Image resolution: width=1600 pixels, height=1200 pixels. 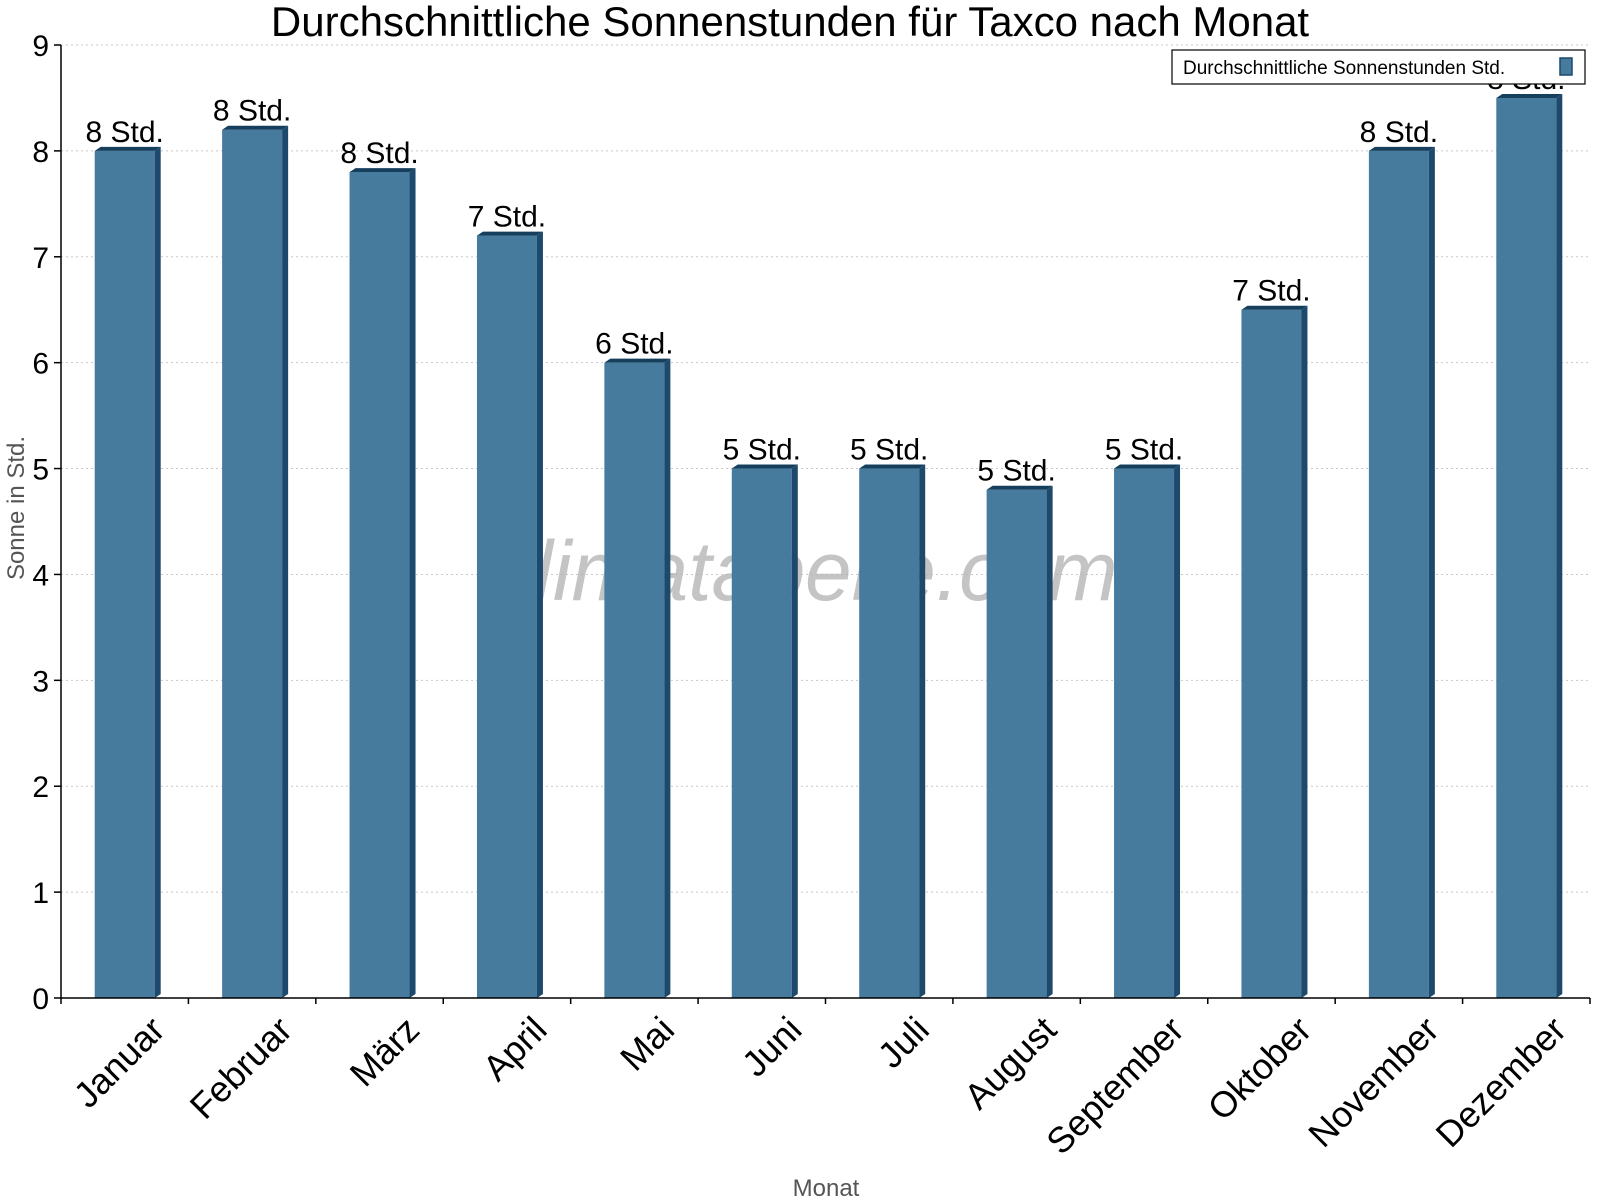 I want to click on legend: Durchschnittliche Sonnenstunden Std., so click(x=1378, y=67).